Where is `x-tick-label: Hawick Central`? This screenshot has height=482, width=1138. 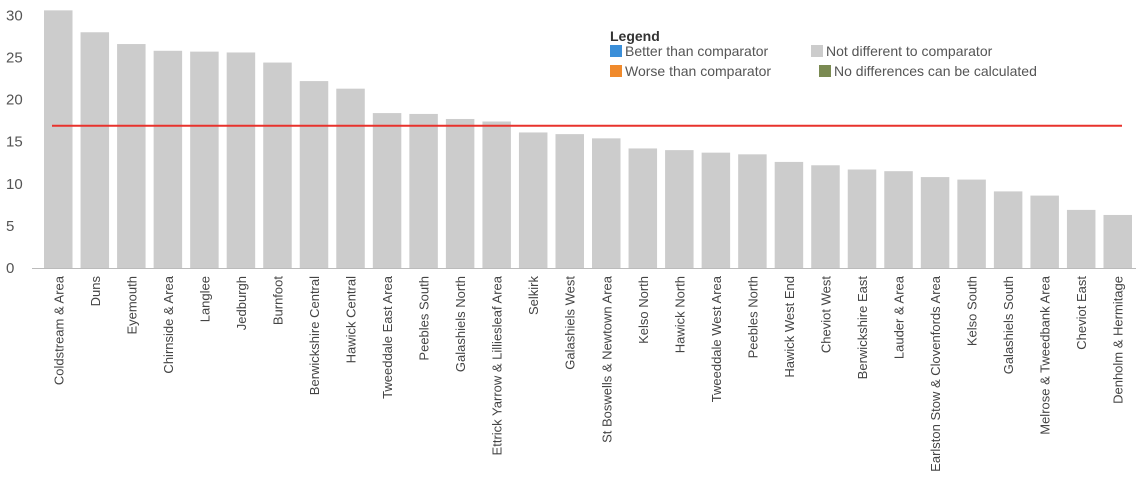 x-tick-label: Hawick Central is located at coordinates (351, 320).